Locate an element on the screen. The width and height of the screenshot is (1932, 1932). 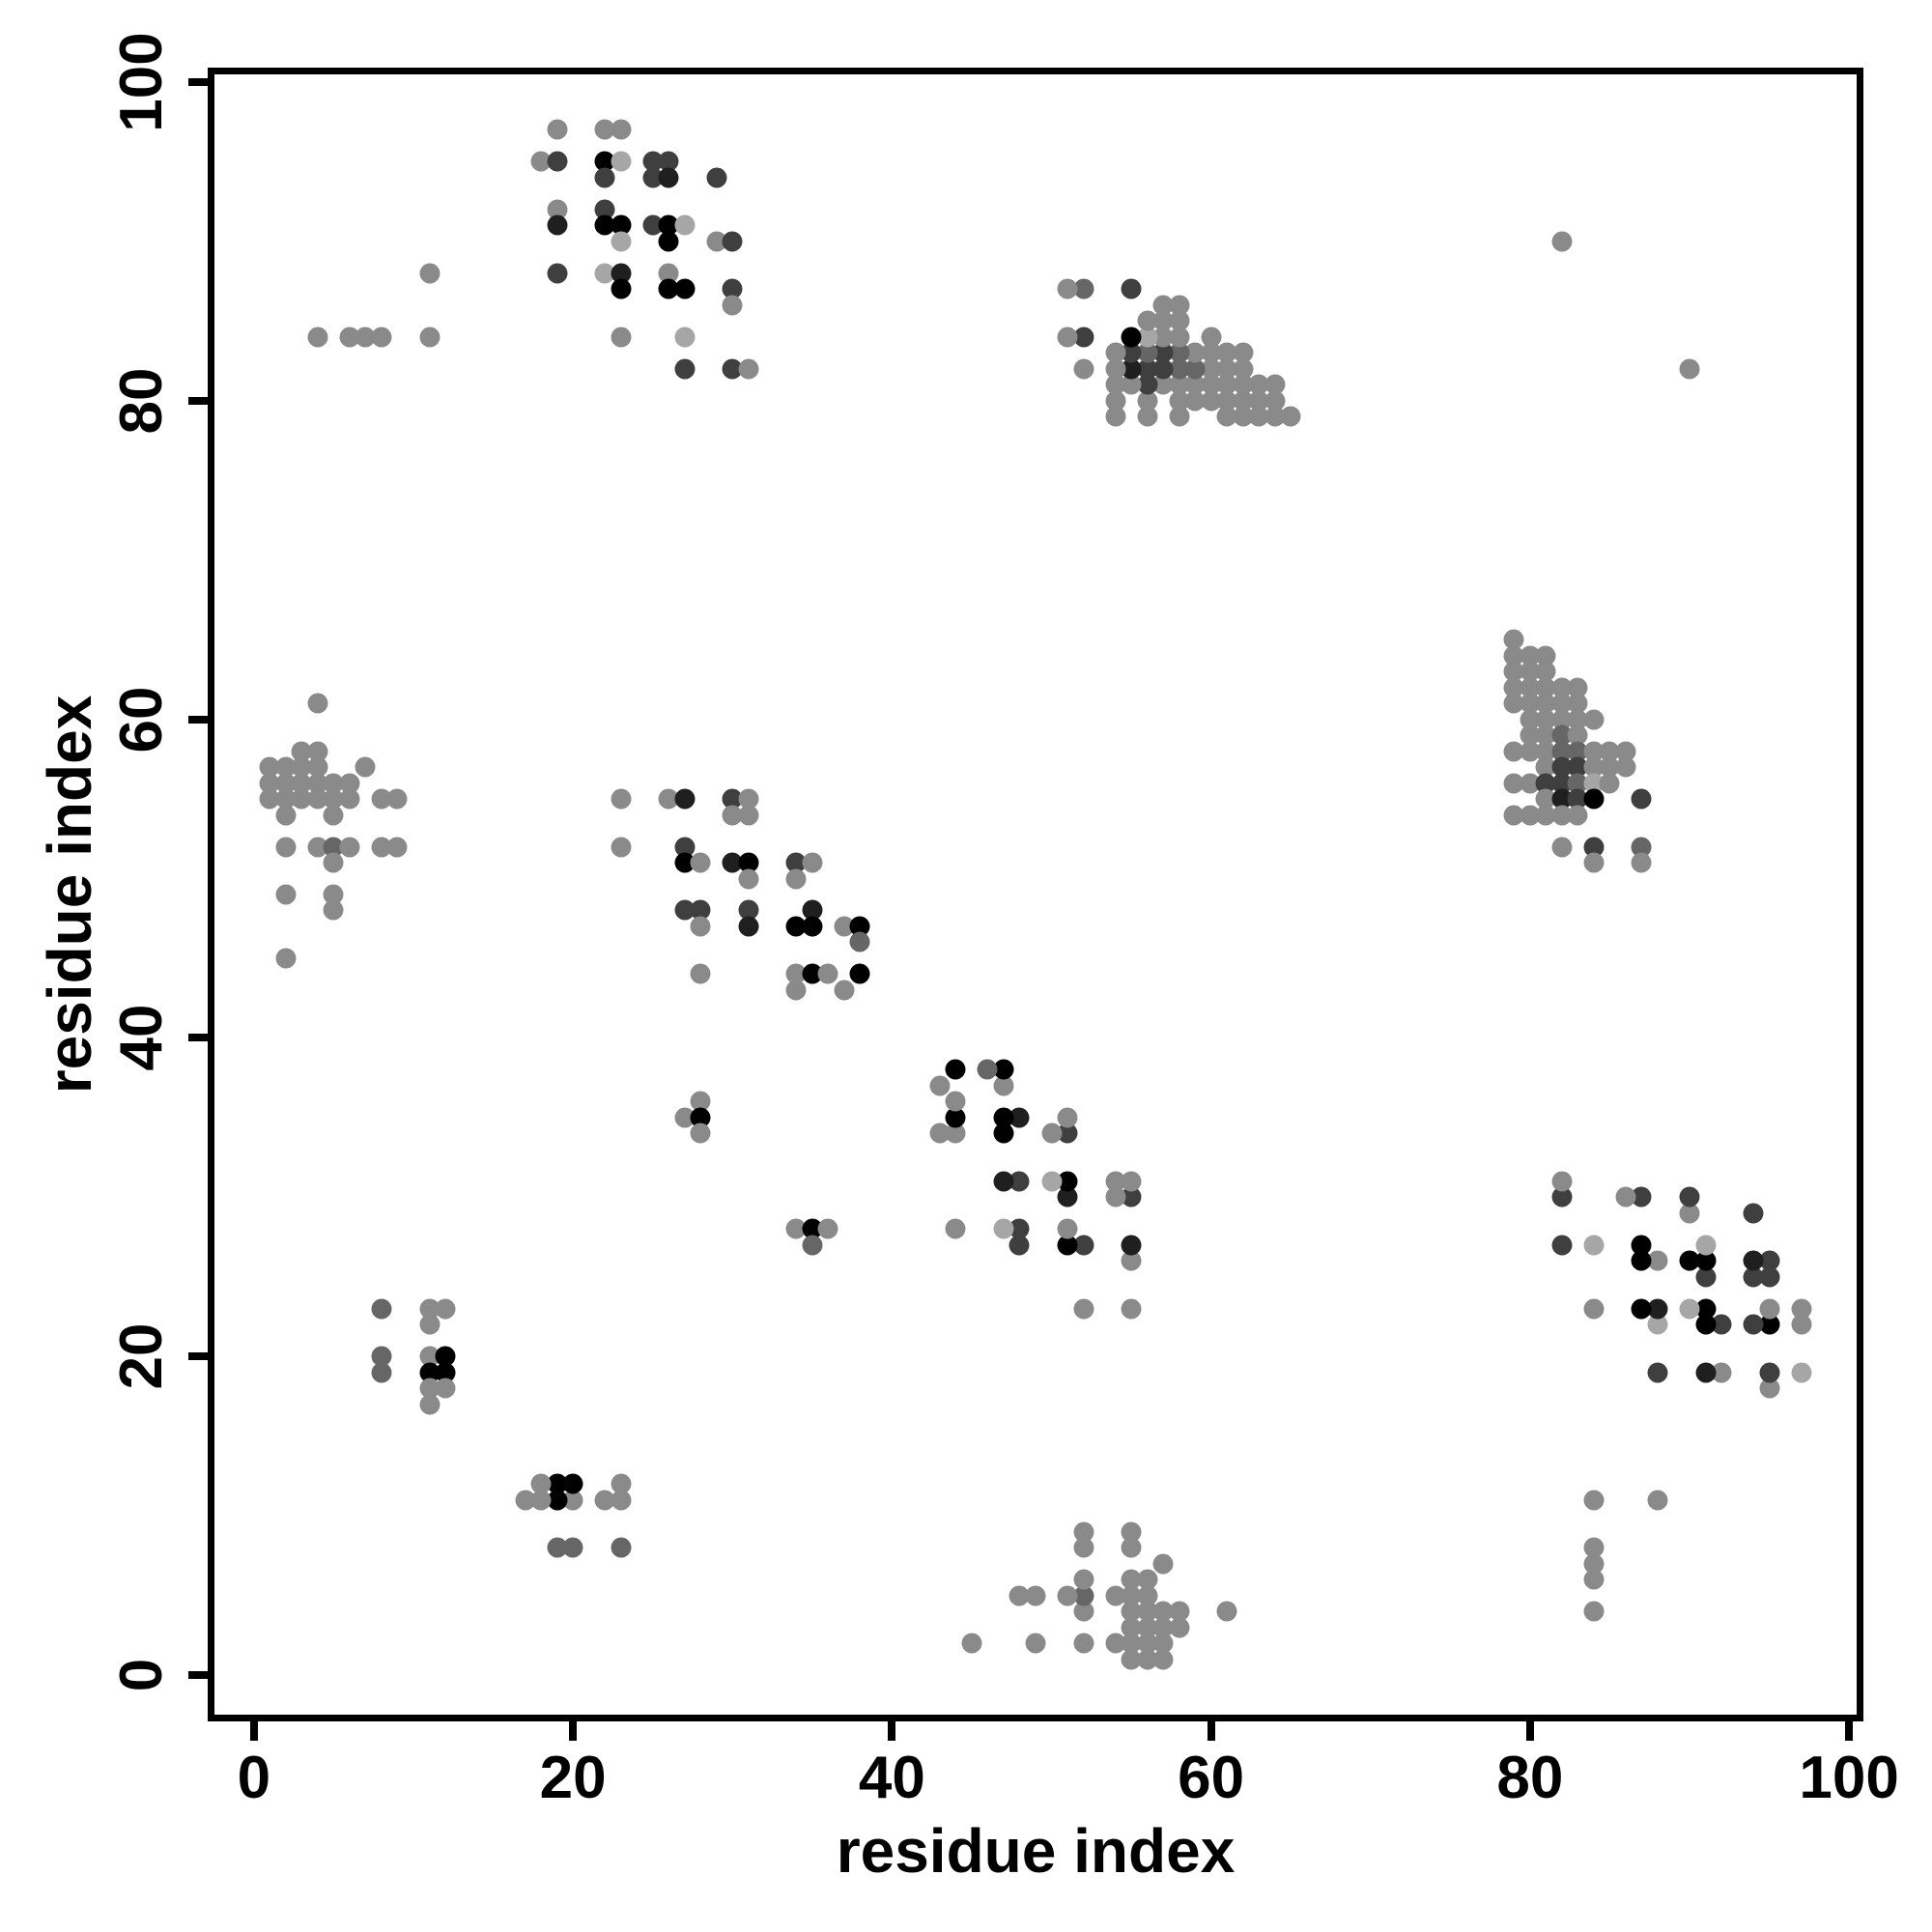
x-tick-label: 20 is located at coordinates (573, 1778).